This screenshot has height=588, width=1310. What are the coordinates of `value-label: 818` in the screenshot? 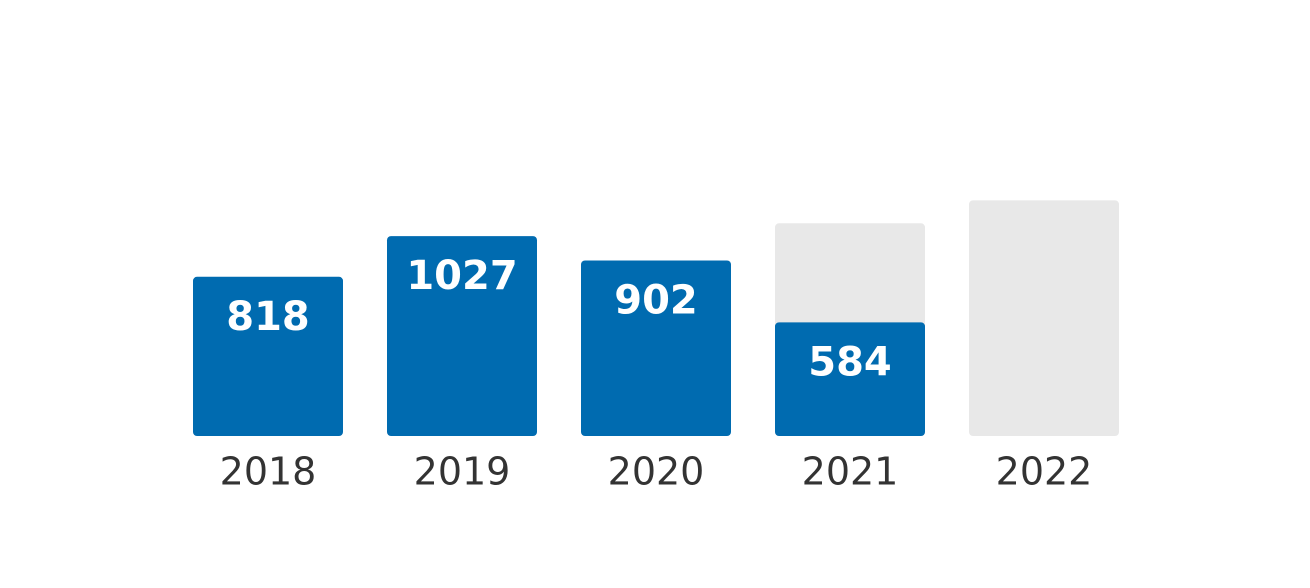 It's located at (268, 317).